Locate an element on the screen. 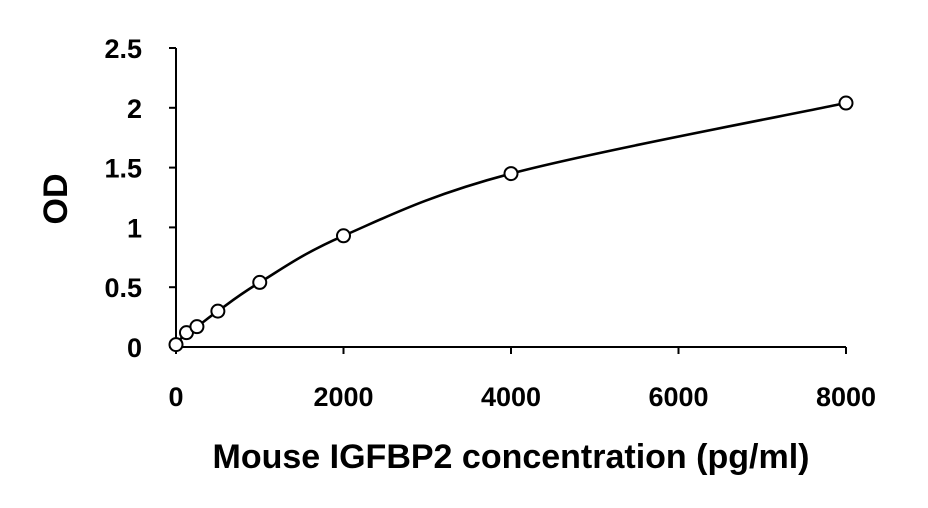  x-tick-label: 8000 is located at coordinates (846, 397).